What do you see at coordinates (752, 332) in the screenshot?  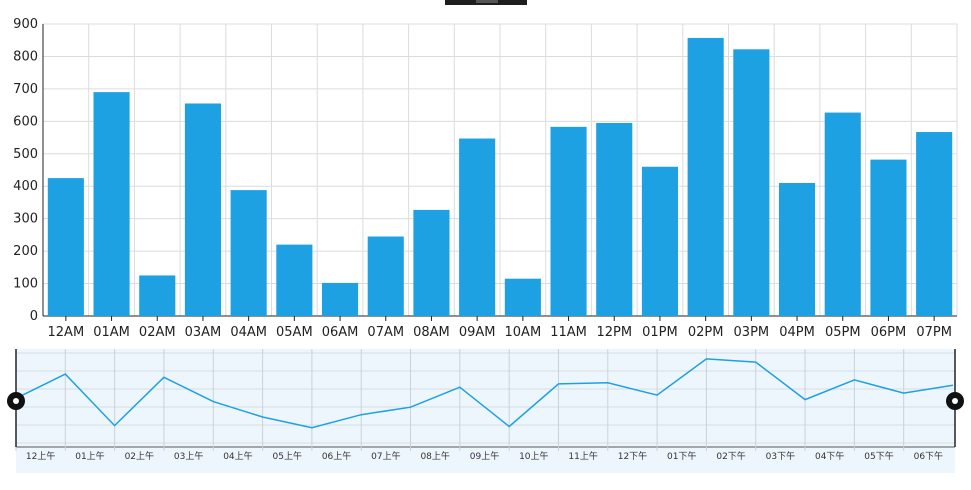 I see `x-tick-label: 03PM` at bounding box center [752, 332].